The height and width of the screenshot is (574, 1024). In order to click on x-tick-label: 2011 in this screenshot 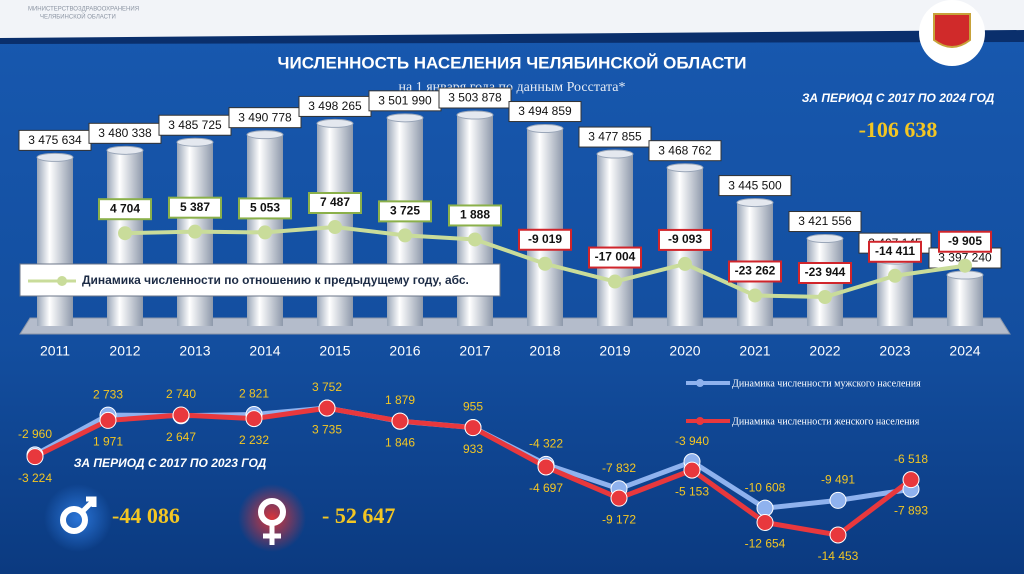, I will do `click(55, 351)`.